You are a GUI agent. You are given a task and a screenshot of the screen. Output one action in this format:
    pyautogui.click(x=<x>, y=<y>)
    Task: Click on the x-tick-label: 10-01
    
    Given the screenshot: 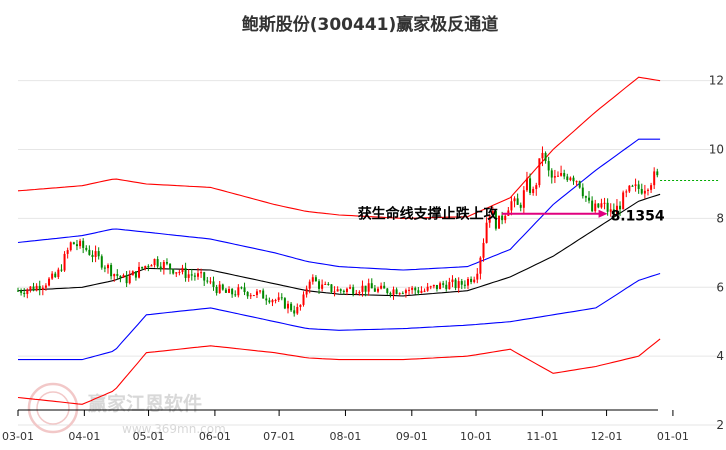 What is the action you would take?
    pyautogui.click(x=476, y=436)
    